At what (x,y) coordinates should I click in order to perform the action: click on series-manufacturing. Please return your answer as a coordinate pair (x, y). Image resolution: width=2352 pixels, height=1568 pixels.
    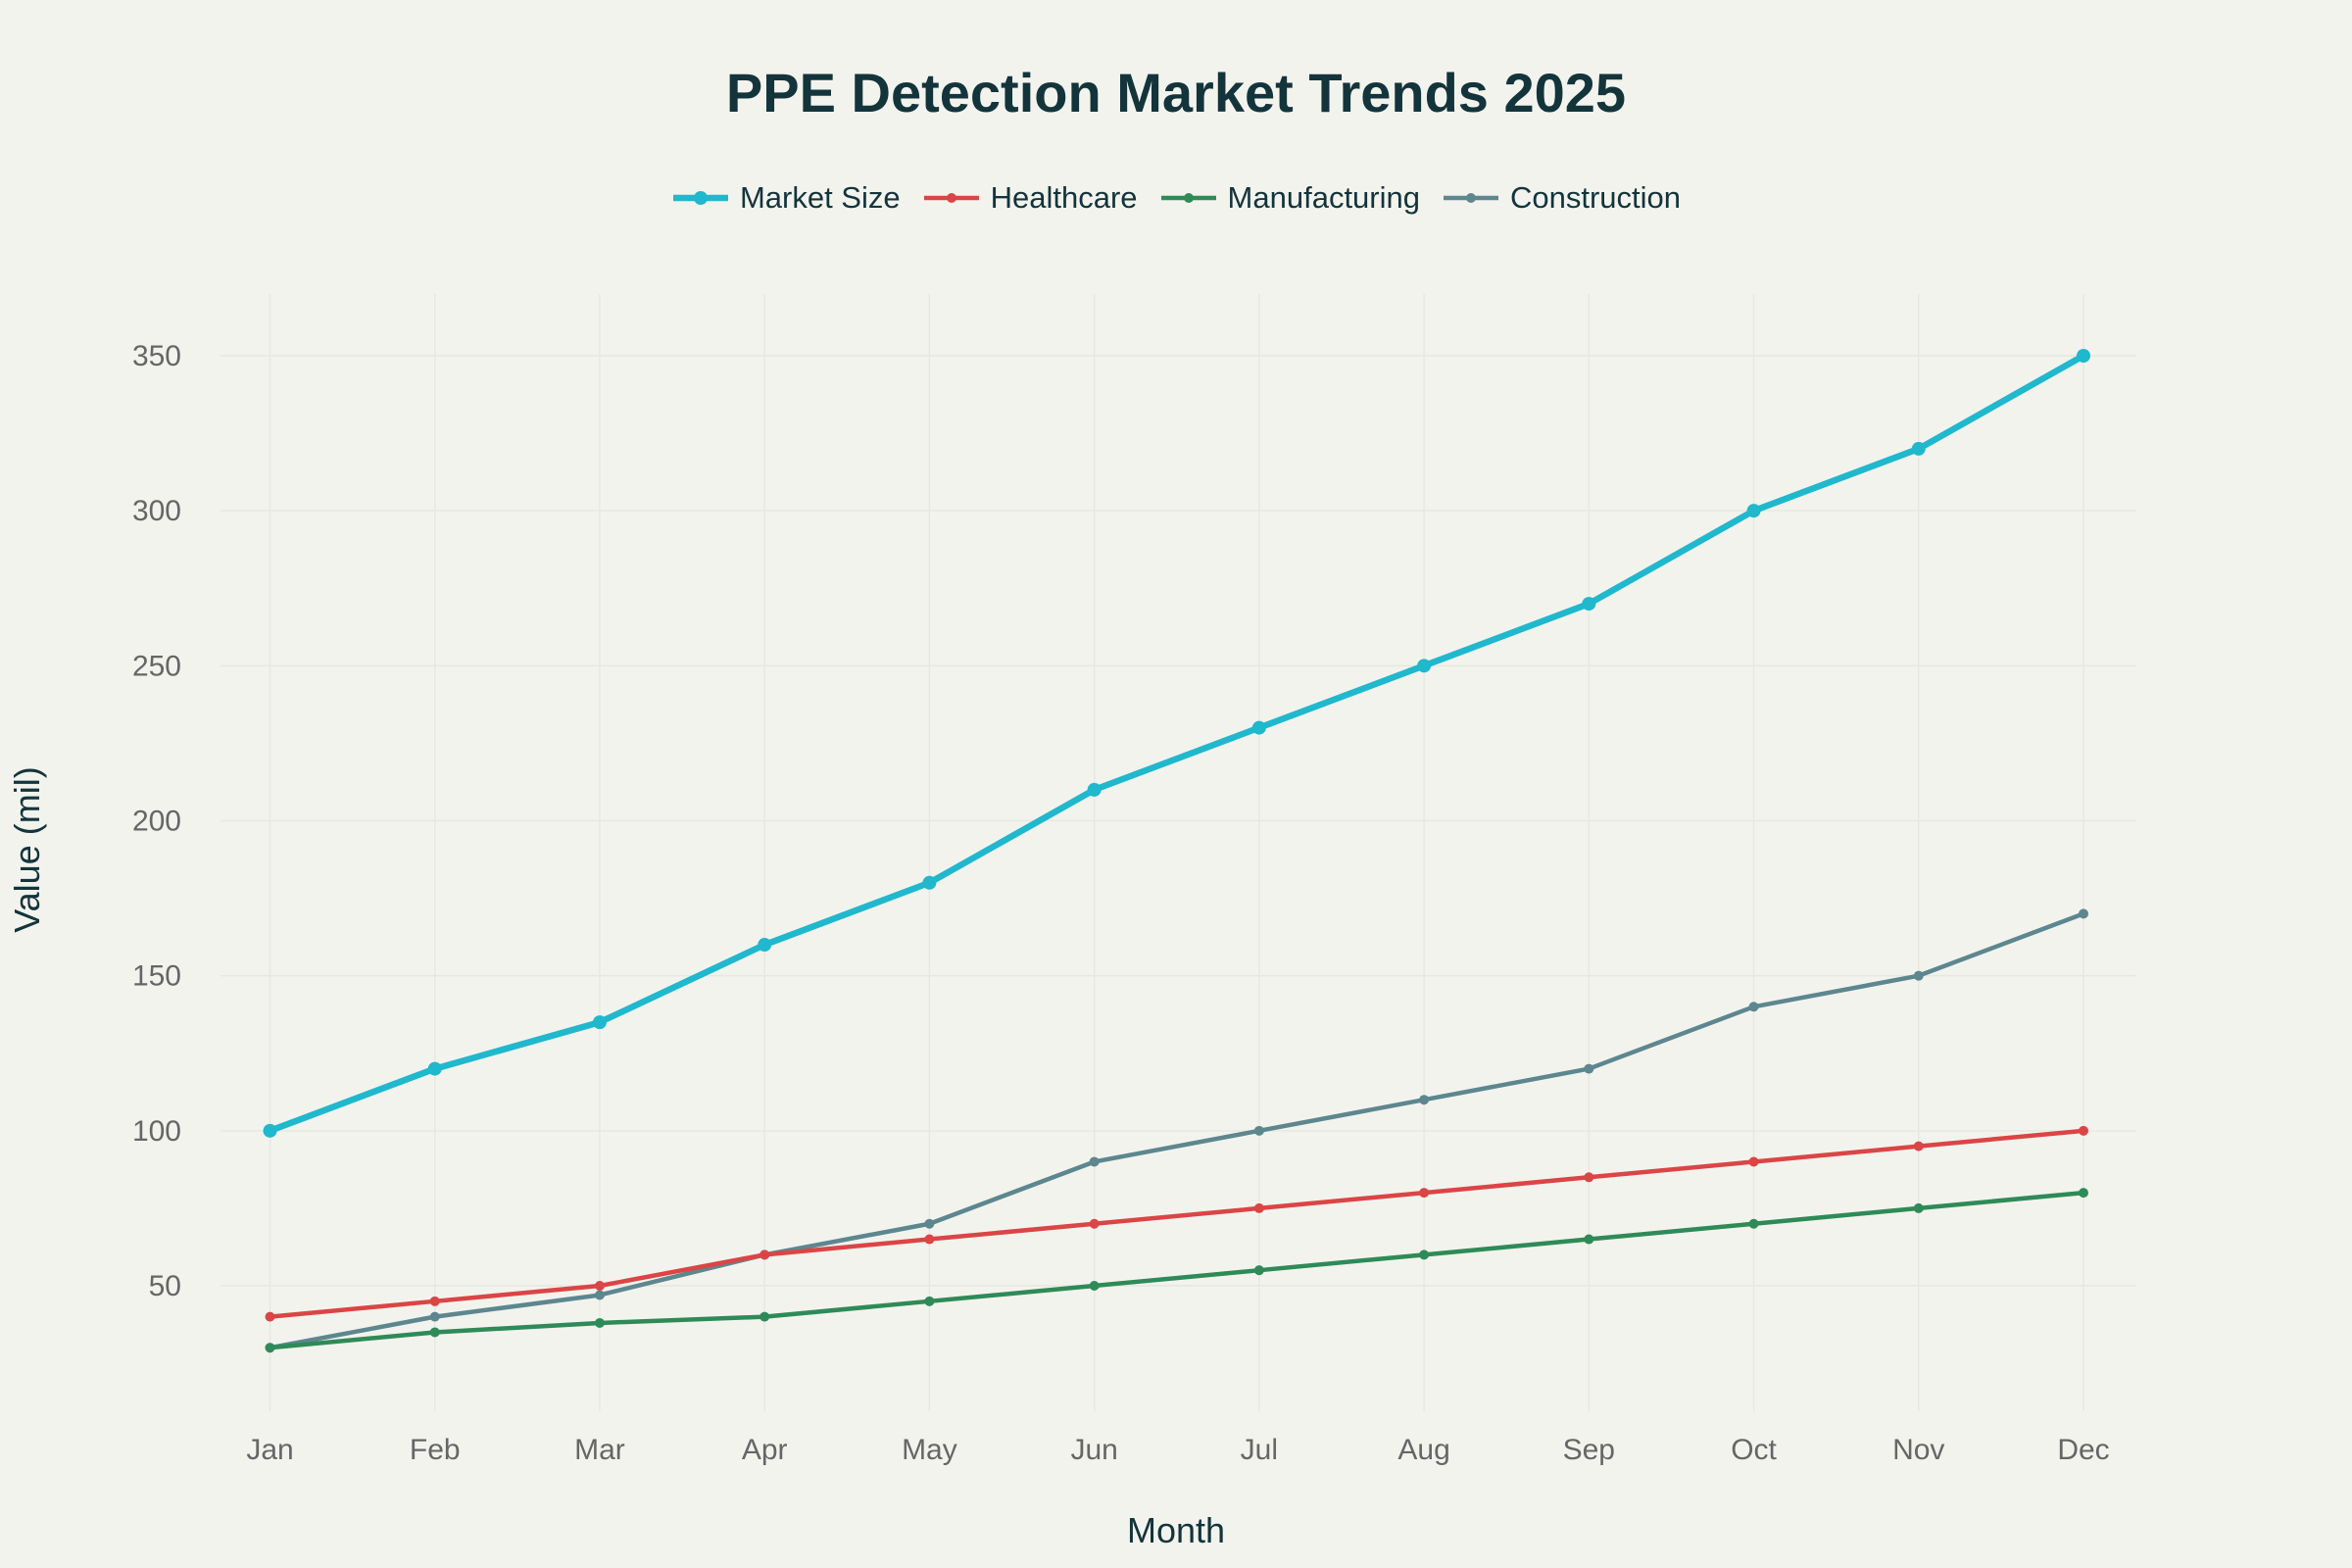
    Looking at the image, I should click on (1176, 1270).